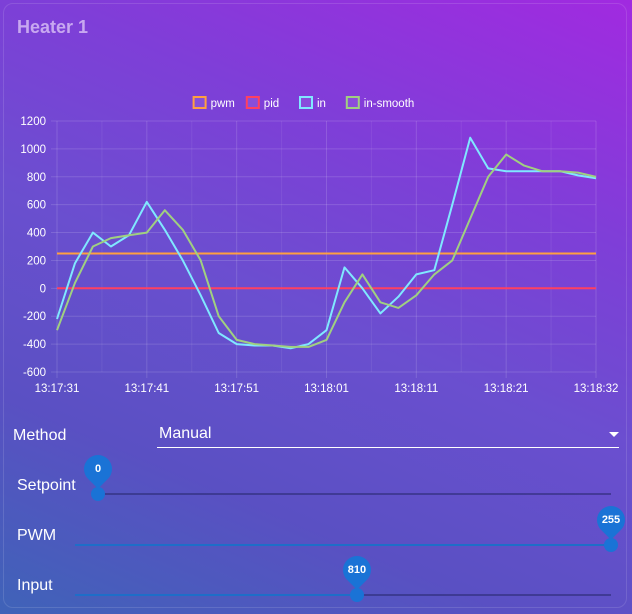 The width and height of the screenshot is (632, 614). What do you see at coordinates (36, 261) in the screenshot?
I see `y-tick-label: 200` at bounding box center [36, 261].